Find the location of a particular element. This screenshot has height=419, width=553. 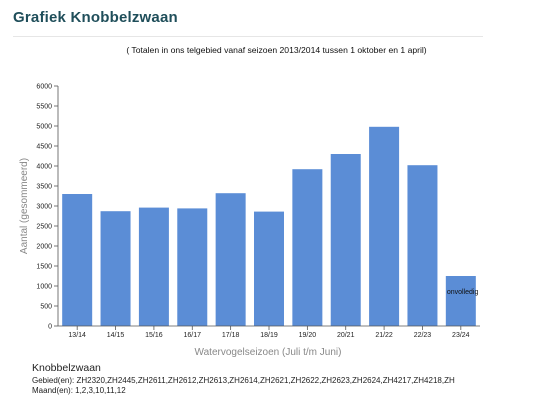

x-tick-label: 13/14 is located at coordinates (77, 335).